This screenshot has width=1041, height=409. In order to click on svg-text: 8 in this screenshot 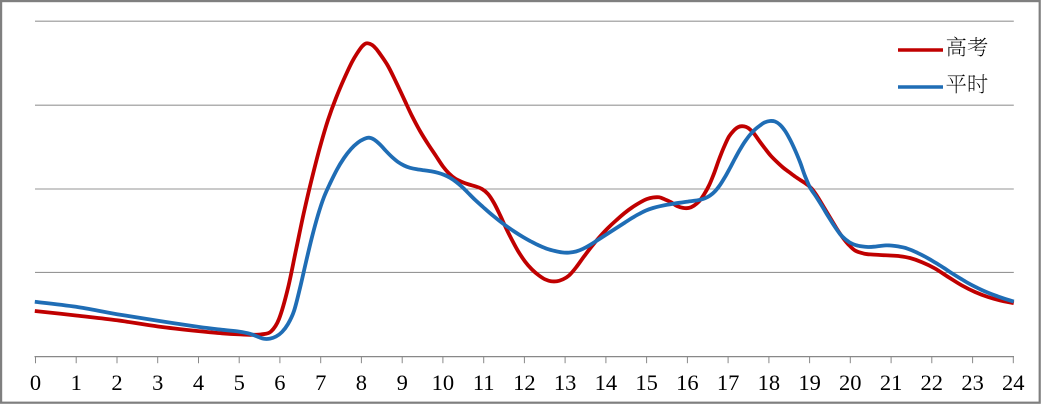, I will do `click(361, 382)`.